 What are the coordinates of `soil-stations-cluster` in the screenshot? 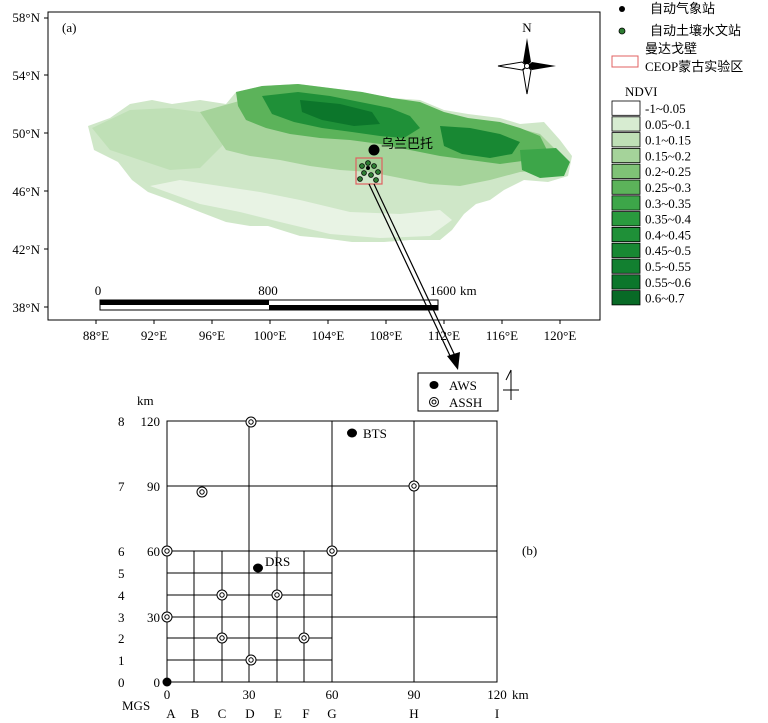 It's located at (369, 171).